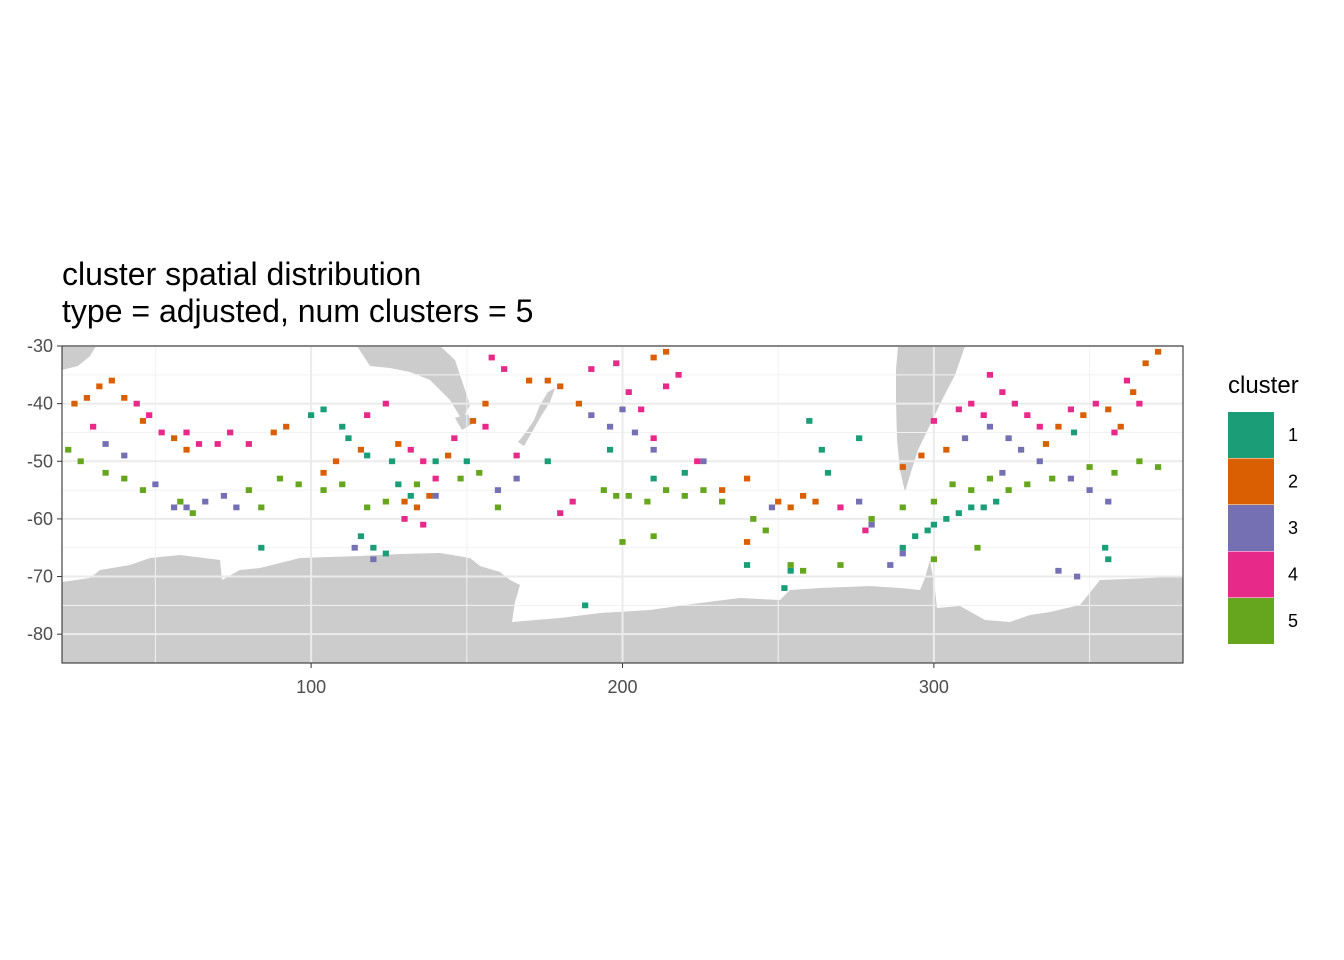  I want to click on y-tick-label: -30, so click(40, 346).